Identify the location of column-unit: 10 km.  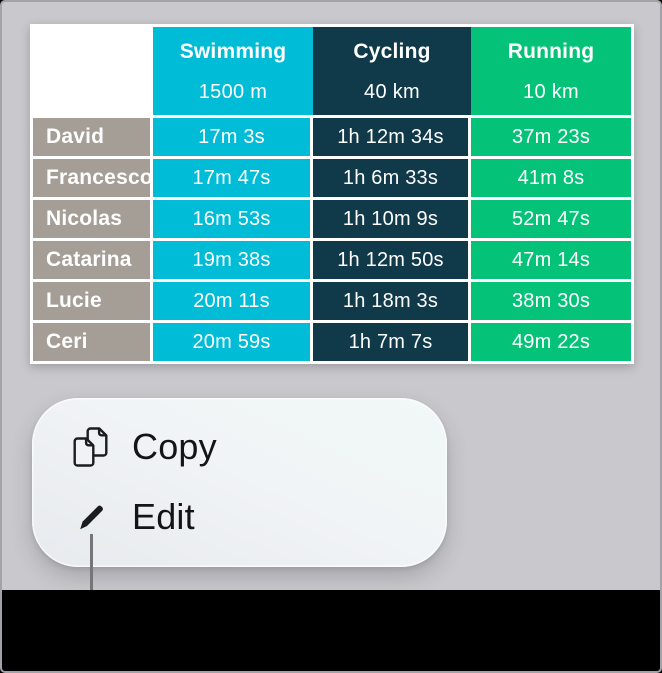
(551, 92).